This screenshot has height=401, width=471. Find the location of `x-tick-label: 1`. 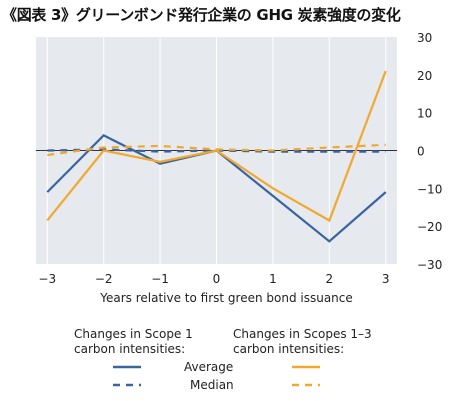

x-tick-label: 1 is located at coordinates (273, 279).